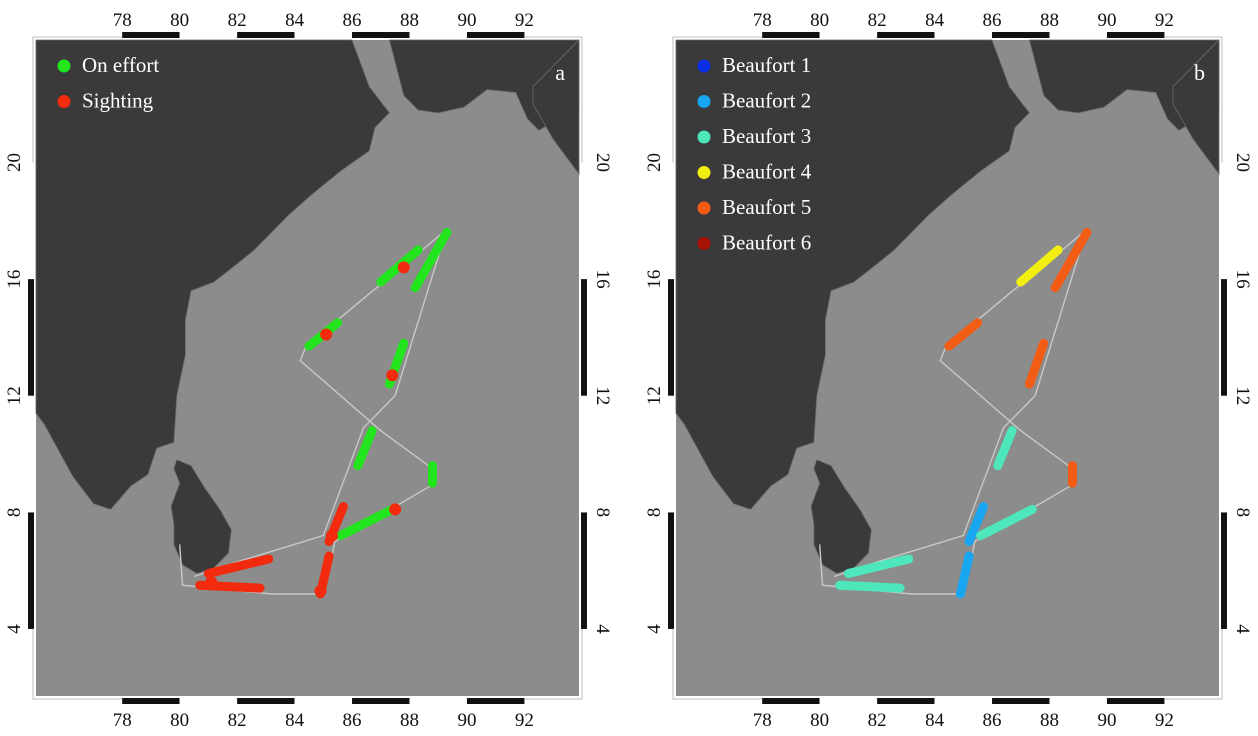 The height and width of the screenshot is (736, 1258). What do you see at coordinates (1164, 20) in the screenshot?
I see `lon-tick-label-top: 92` at bounding box center [1164, 20].